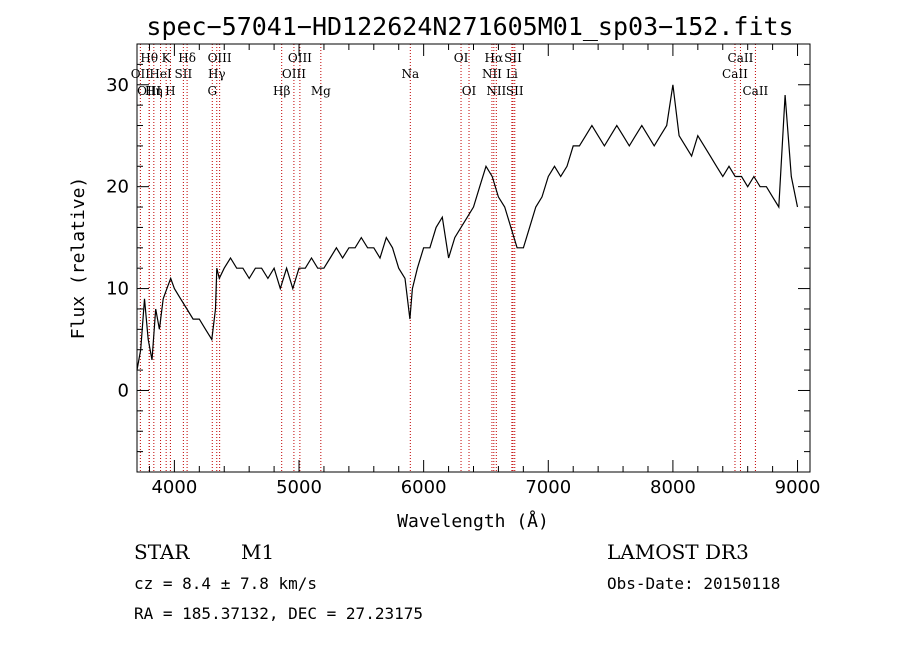 Image resolution: width=900 pixels, height=649 pixels. I want to click on survey-name: LAMOST DR3, so click(678, 552).